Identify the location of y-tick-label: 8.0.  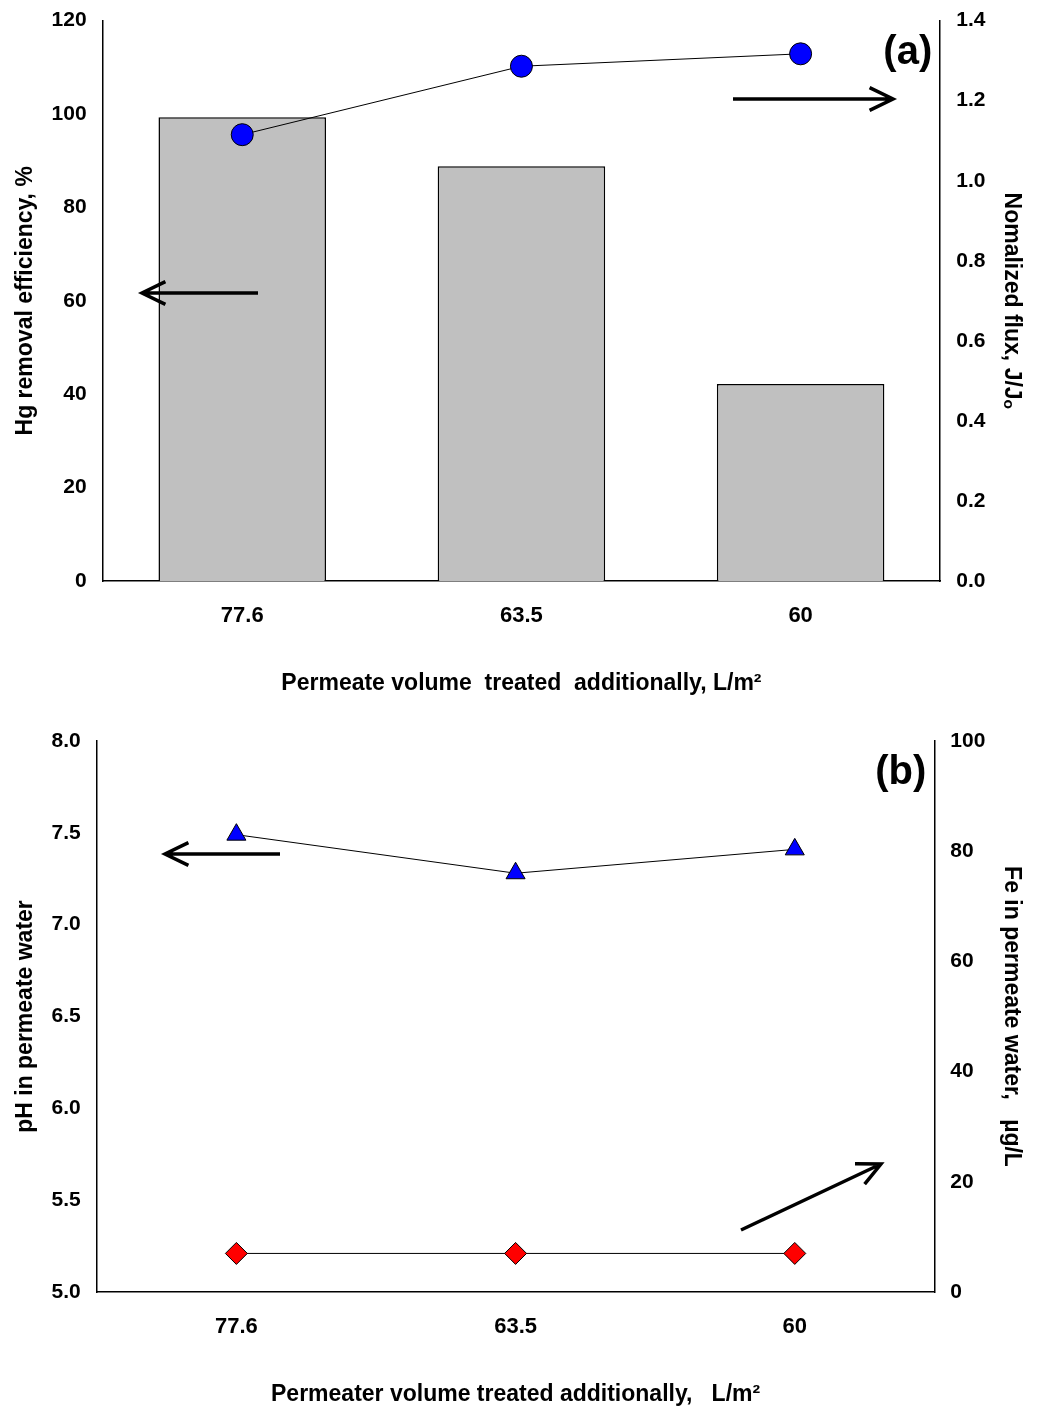
(66, 739).